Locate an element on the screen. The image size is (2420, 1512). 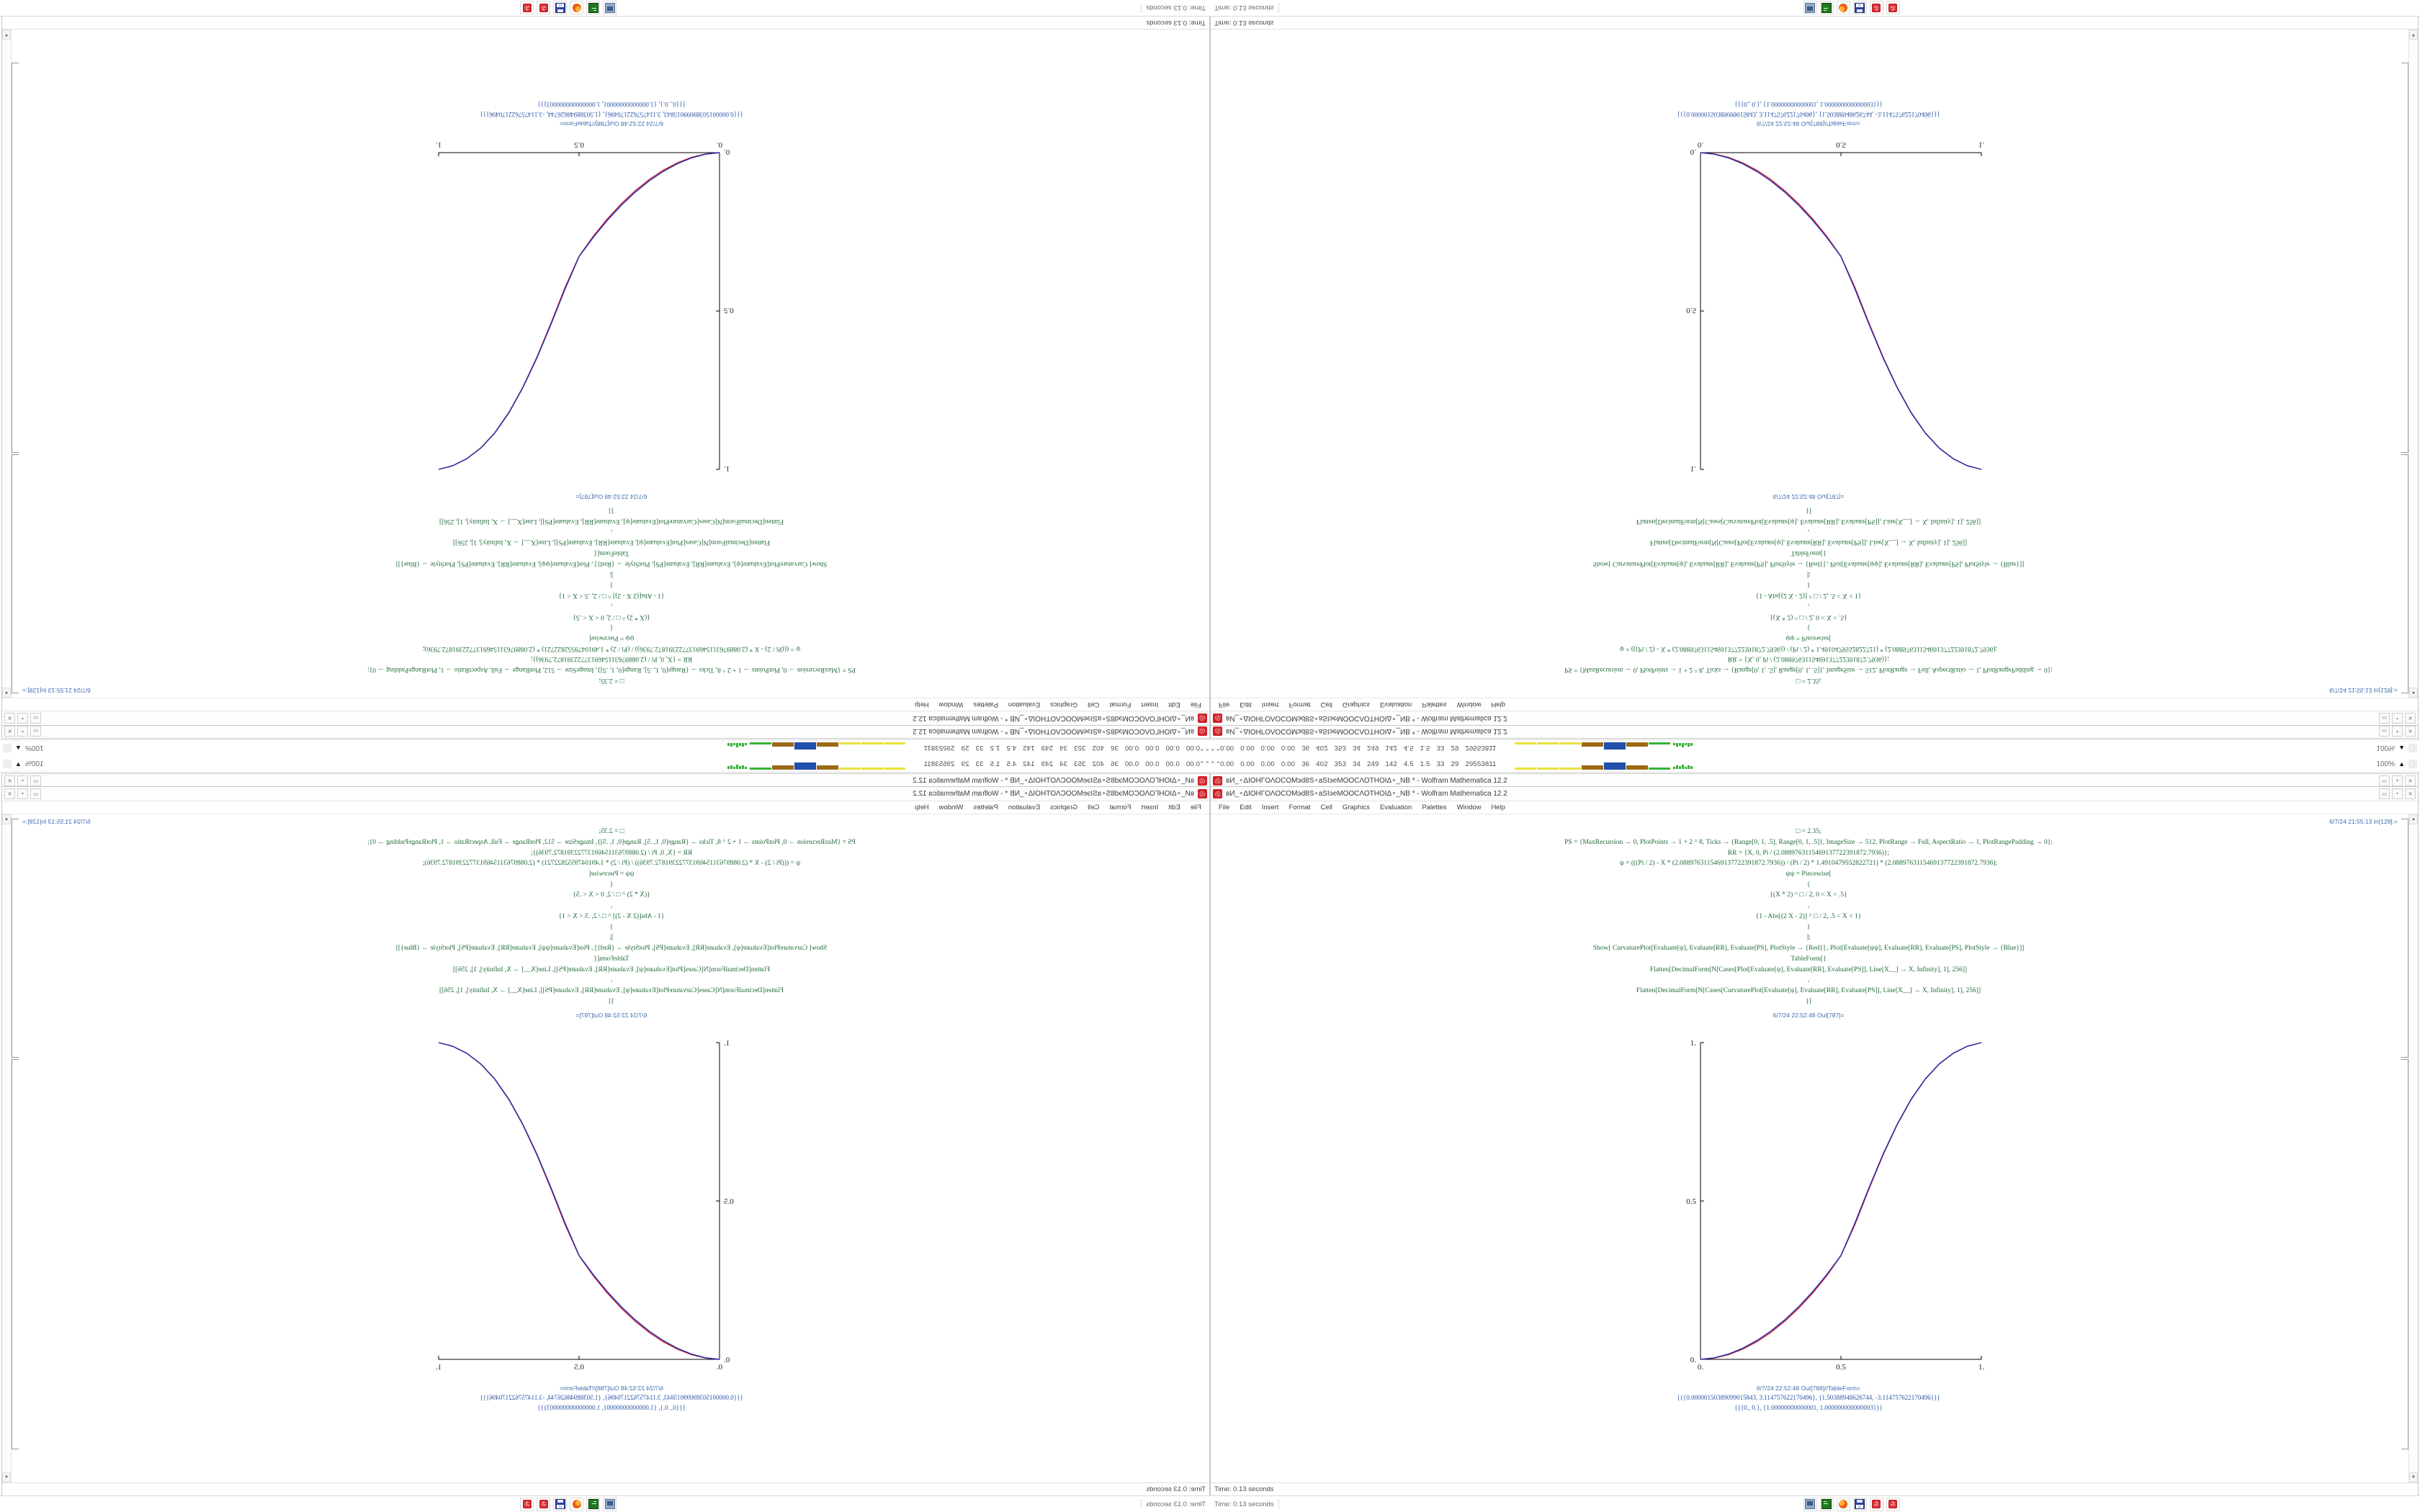
terminal-icon-button is located at coordinates (1827, 8).